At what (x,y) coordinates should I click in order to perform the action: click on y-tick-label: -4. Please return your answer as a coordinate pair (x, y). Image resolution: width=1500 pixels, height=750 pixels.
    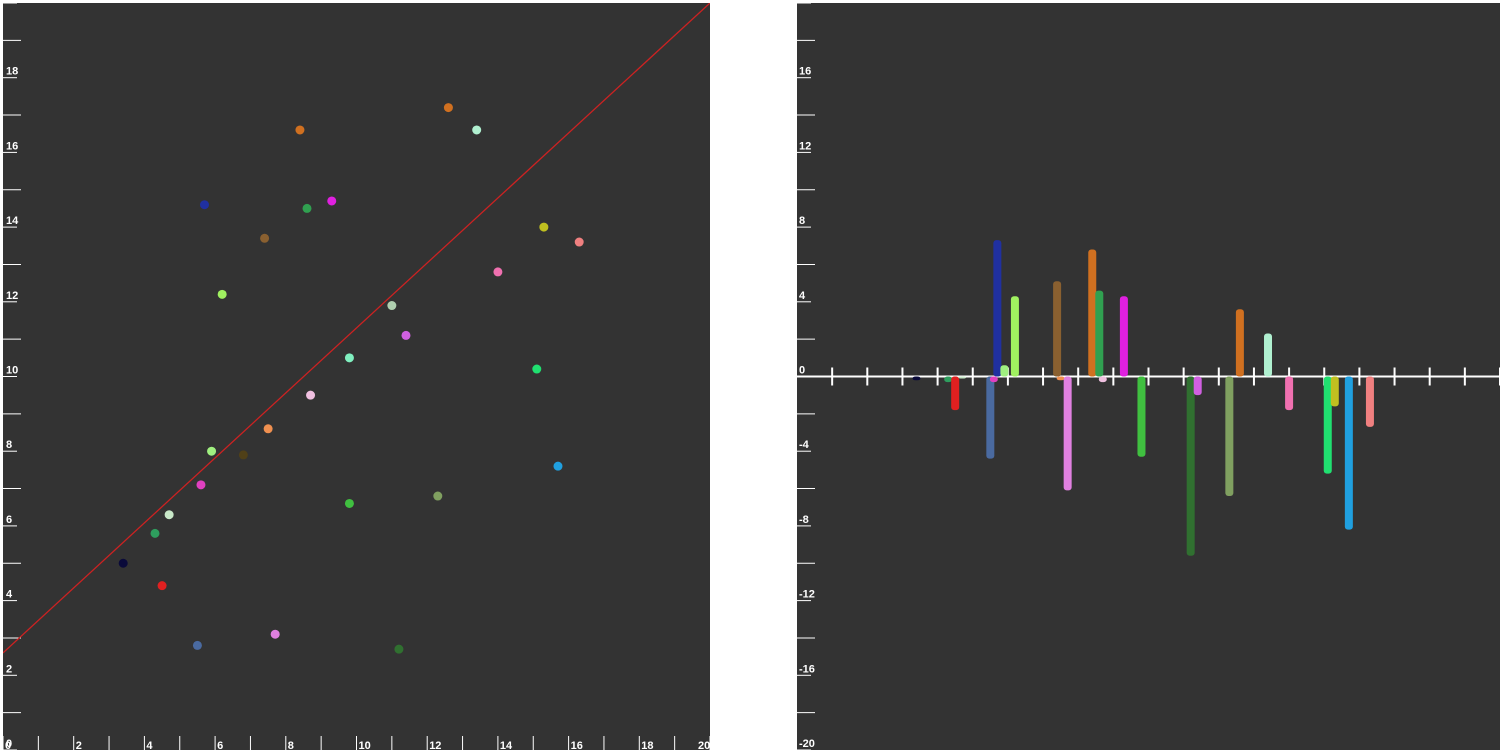
    Looking at the image, I should click on (804, 445).